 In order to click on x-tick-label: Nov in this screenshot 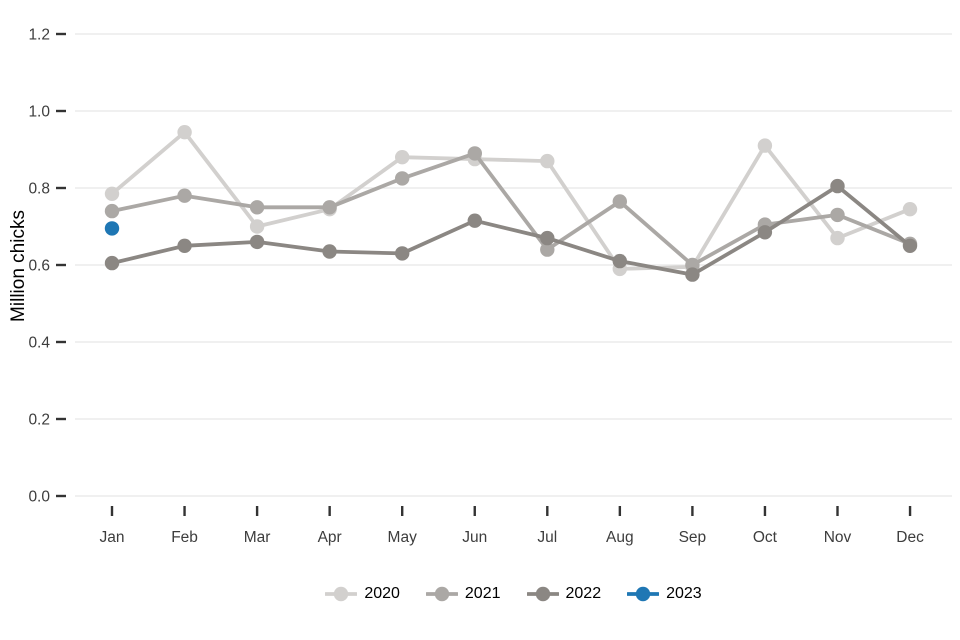, I will do `click(838, 537)`.